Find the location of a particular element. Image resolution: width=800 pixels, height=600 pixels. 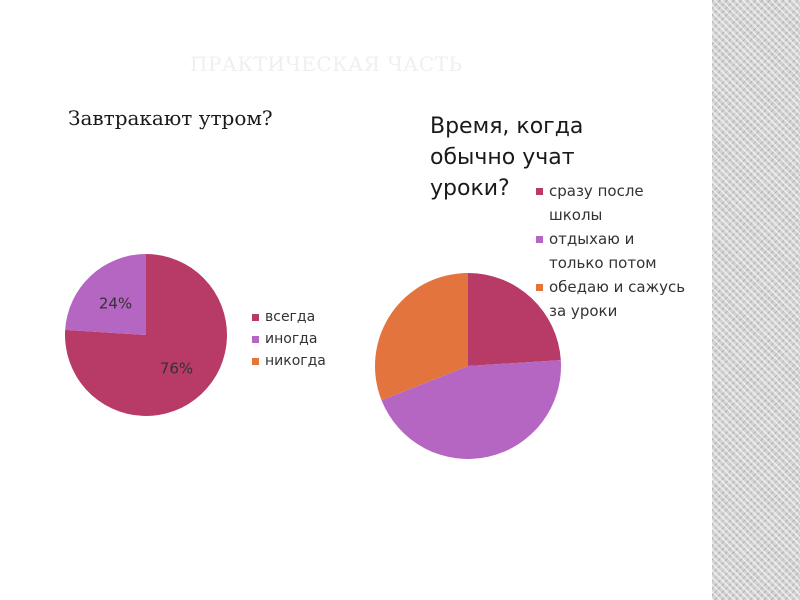

legend-item-right-after-school: сразу после школы is located at coordinates (611, 203).